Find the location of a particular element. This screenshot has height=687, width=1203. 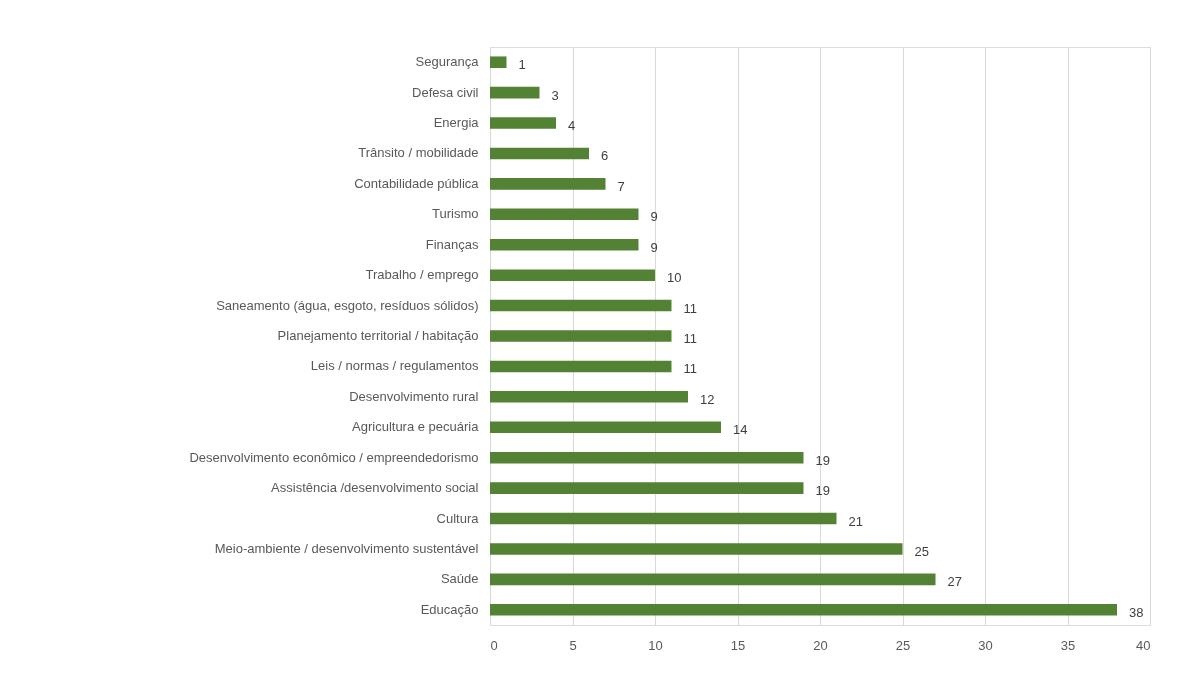

data-label: 12 is located at coordinates (707, 399).